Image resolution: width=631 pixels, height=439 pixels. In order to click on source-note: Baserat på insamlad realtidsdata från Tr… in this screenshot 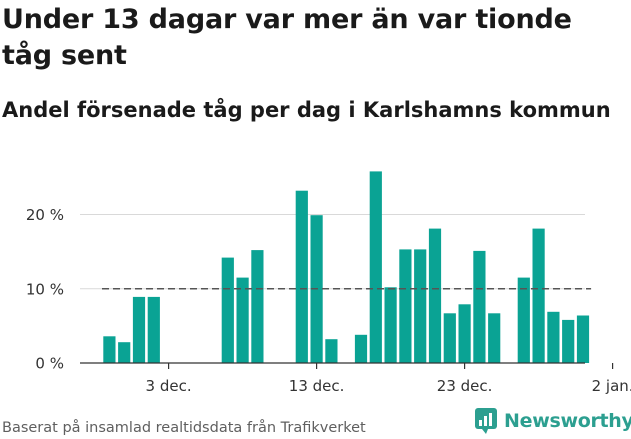, I will do `click(184, 428)`.